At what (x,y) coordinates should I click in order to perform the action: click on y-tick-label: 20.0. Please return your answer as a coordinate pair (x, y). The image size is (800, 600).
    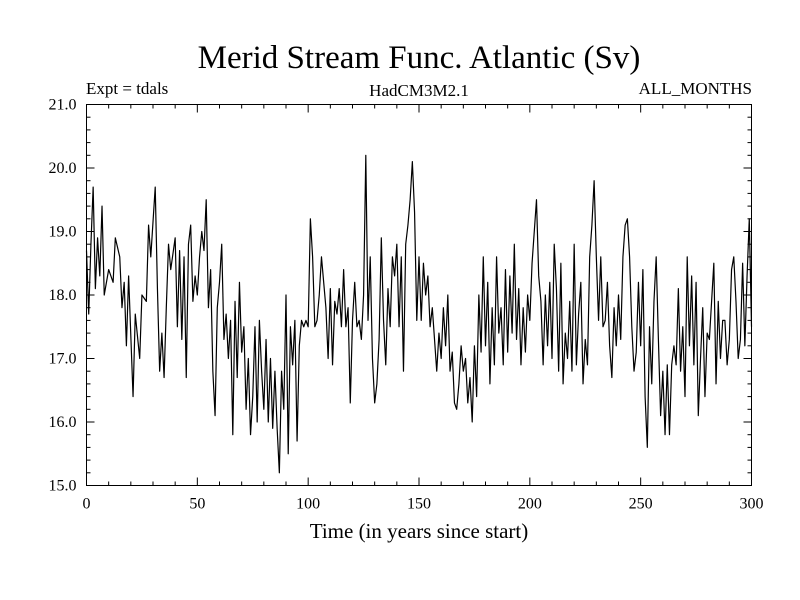
    Looking at the image, I should click on (63, 168).